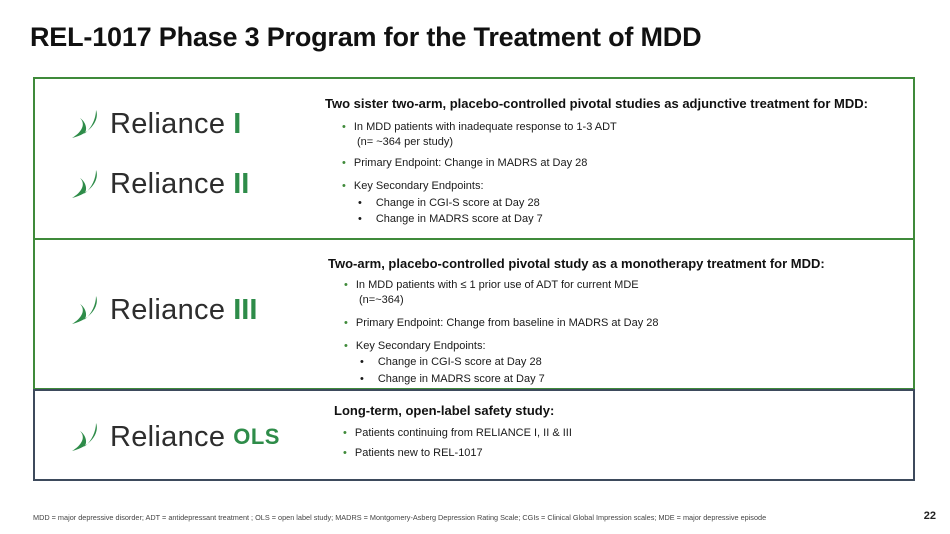 This screenshot has width=950, height=534. Describe the element at coordinates (413, 453) in the screenshot. I see `list-item: • Patients new to REL-1017` at that location.